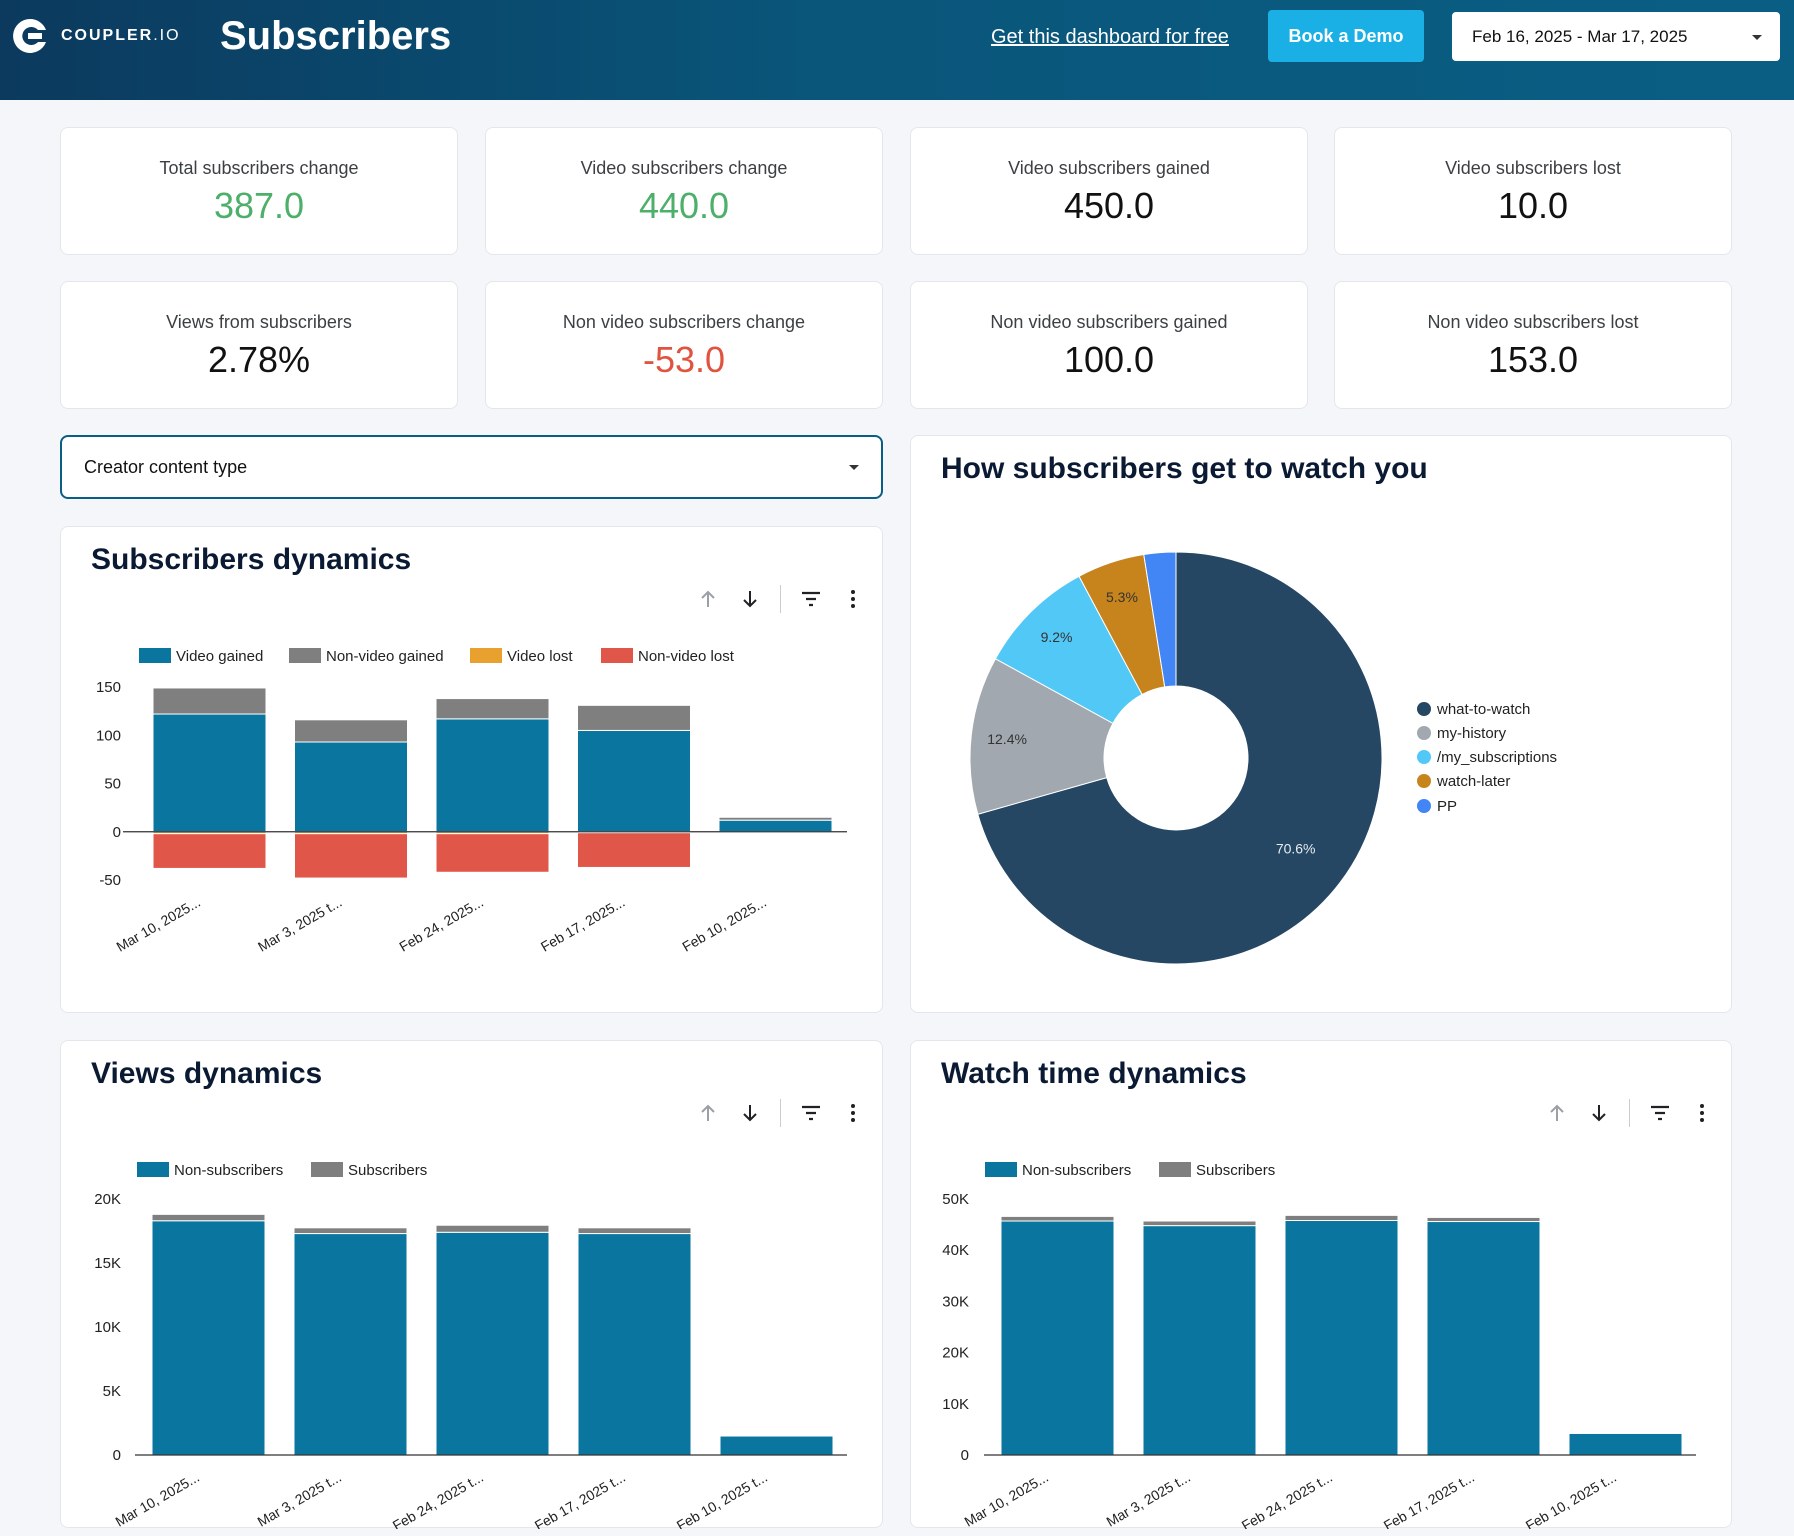 Image resolution: width=1794 pixels, height=1536 pixels. I want to click on legend-dot-watch-later, so click(1424, 781).